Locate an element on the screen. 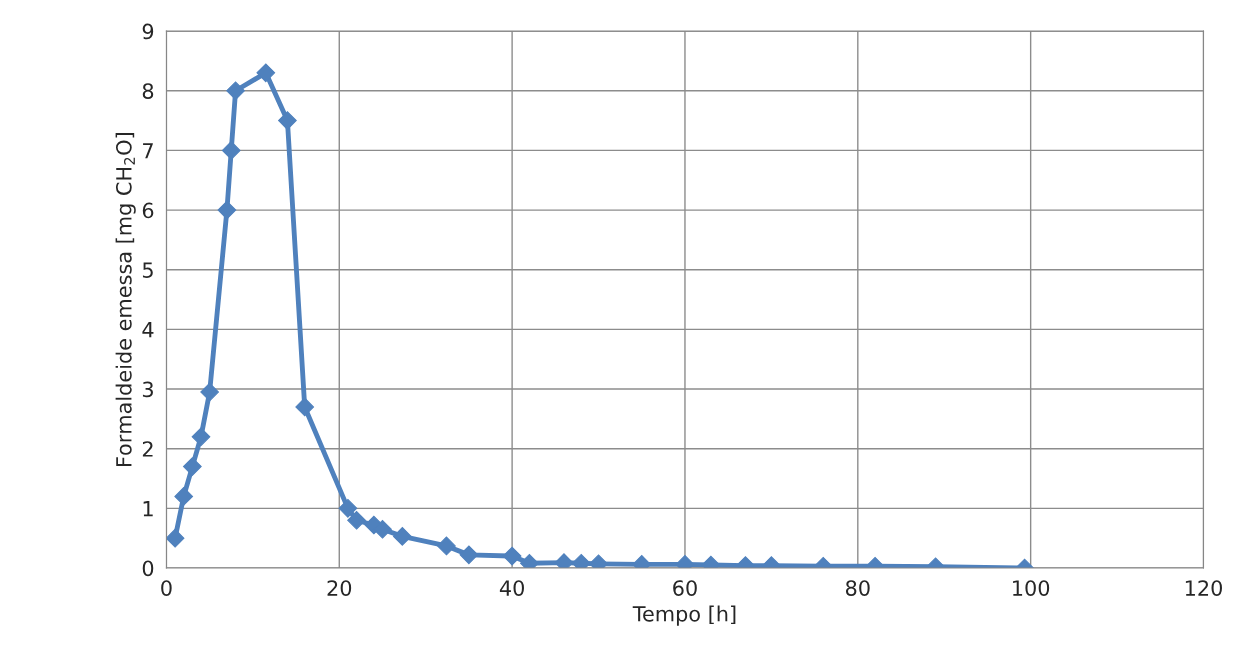  x-axis-title: Tempo [h] is located at coordinates (684, 615).